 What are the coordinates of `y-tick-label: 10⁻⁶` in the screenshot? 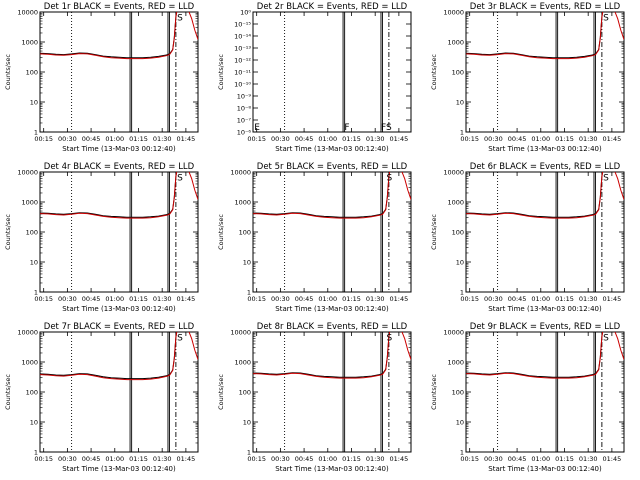 It's located at (244, 133).